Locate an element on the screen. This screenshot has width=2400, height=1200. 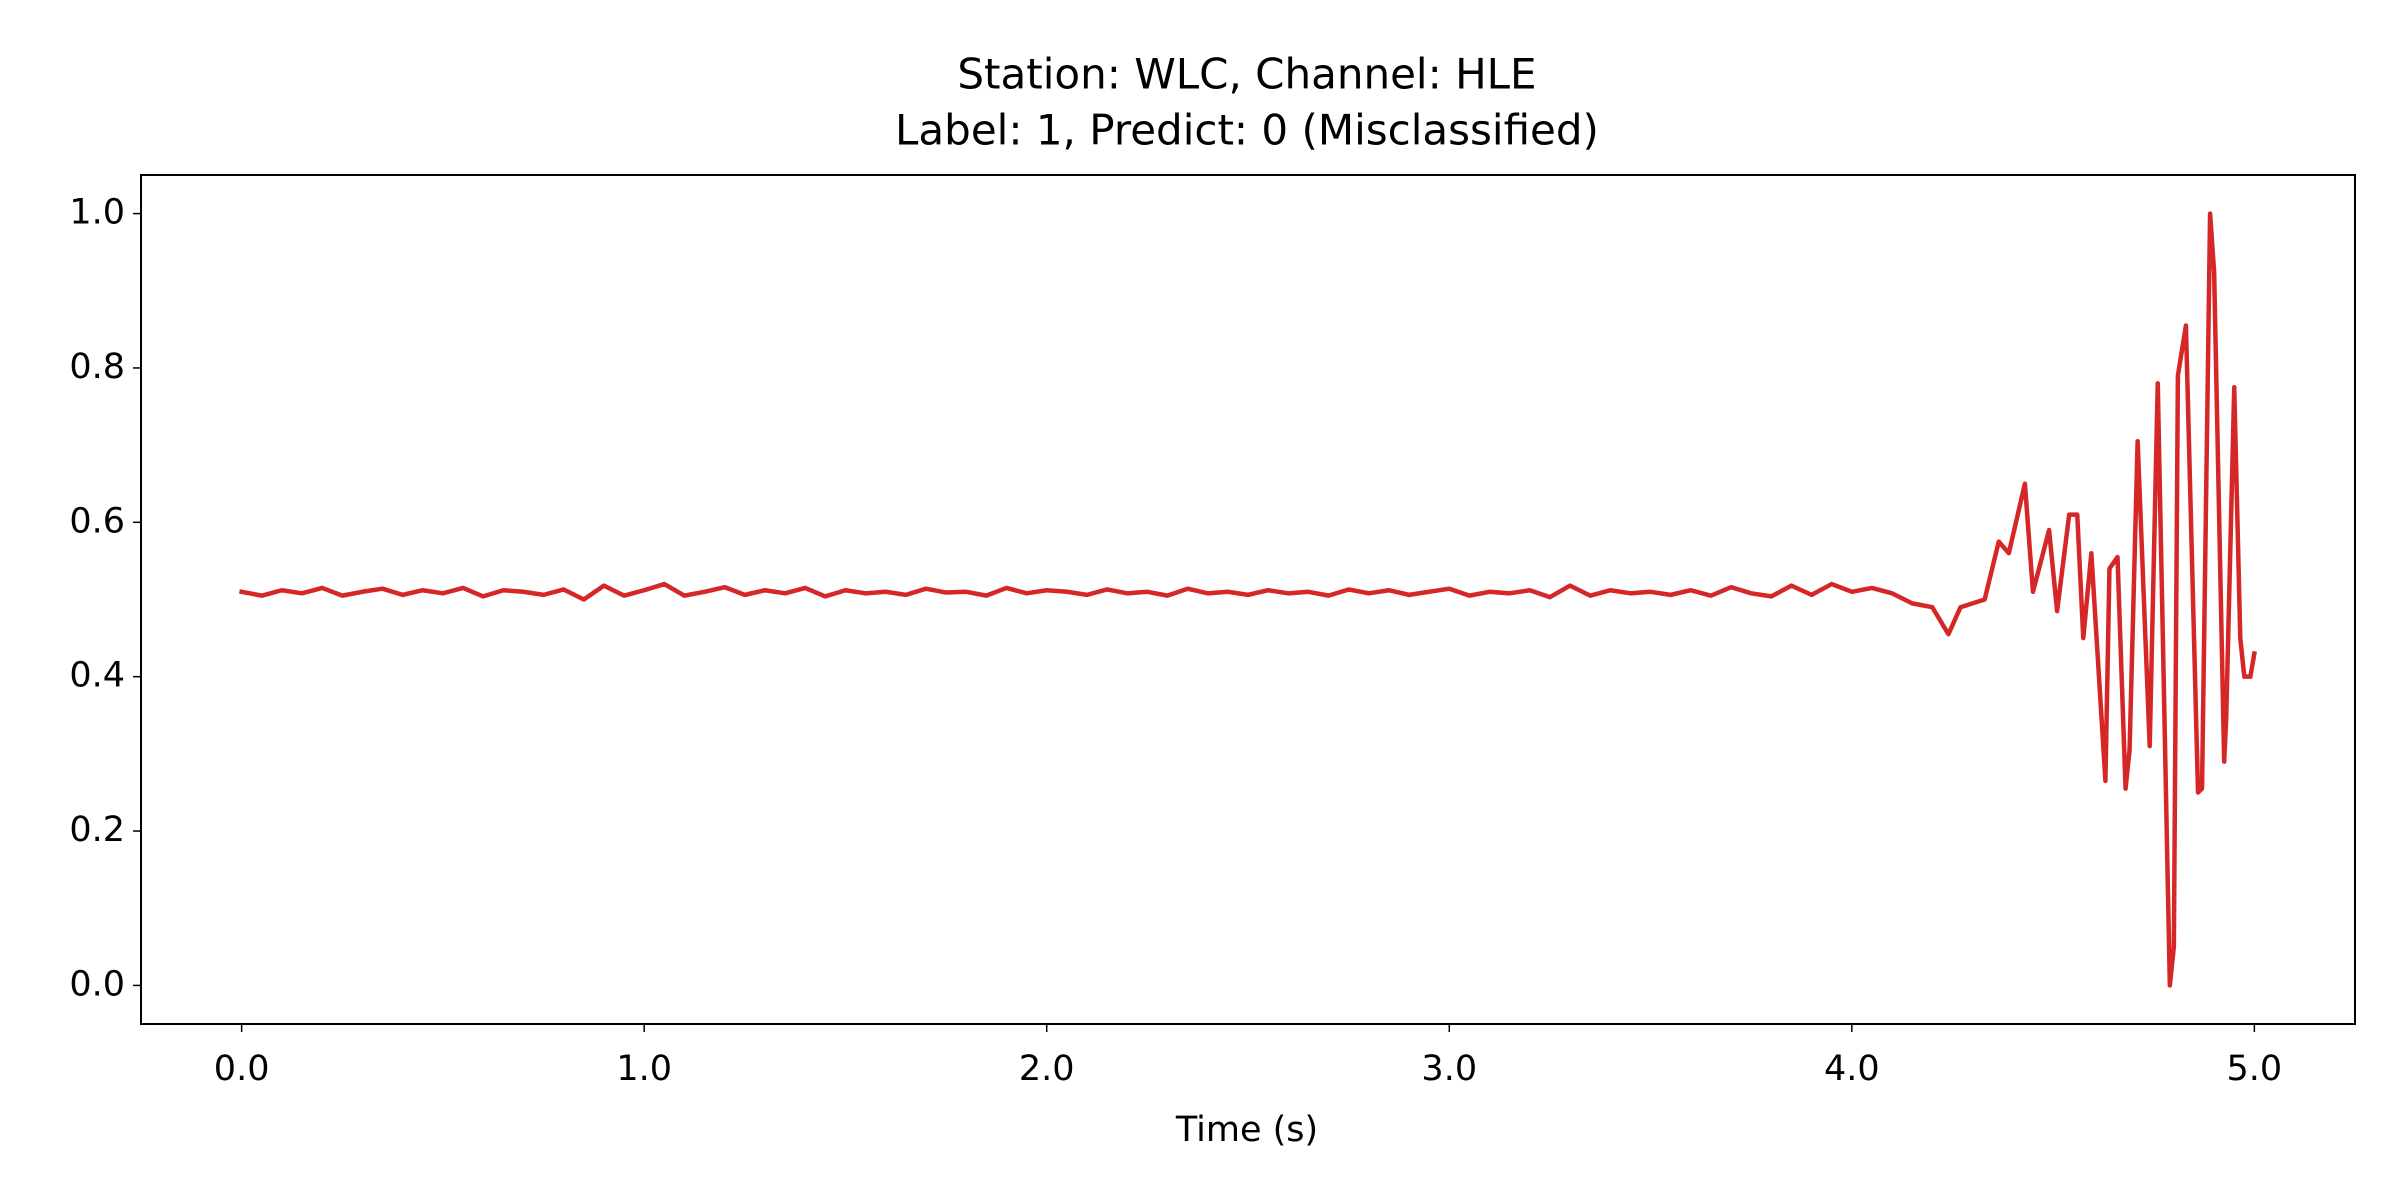
x-tick-label: 2.0 is located at coordinates (1047, 1069).